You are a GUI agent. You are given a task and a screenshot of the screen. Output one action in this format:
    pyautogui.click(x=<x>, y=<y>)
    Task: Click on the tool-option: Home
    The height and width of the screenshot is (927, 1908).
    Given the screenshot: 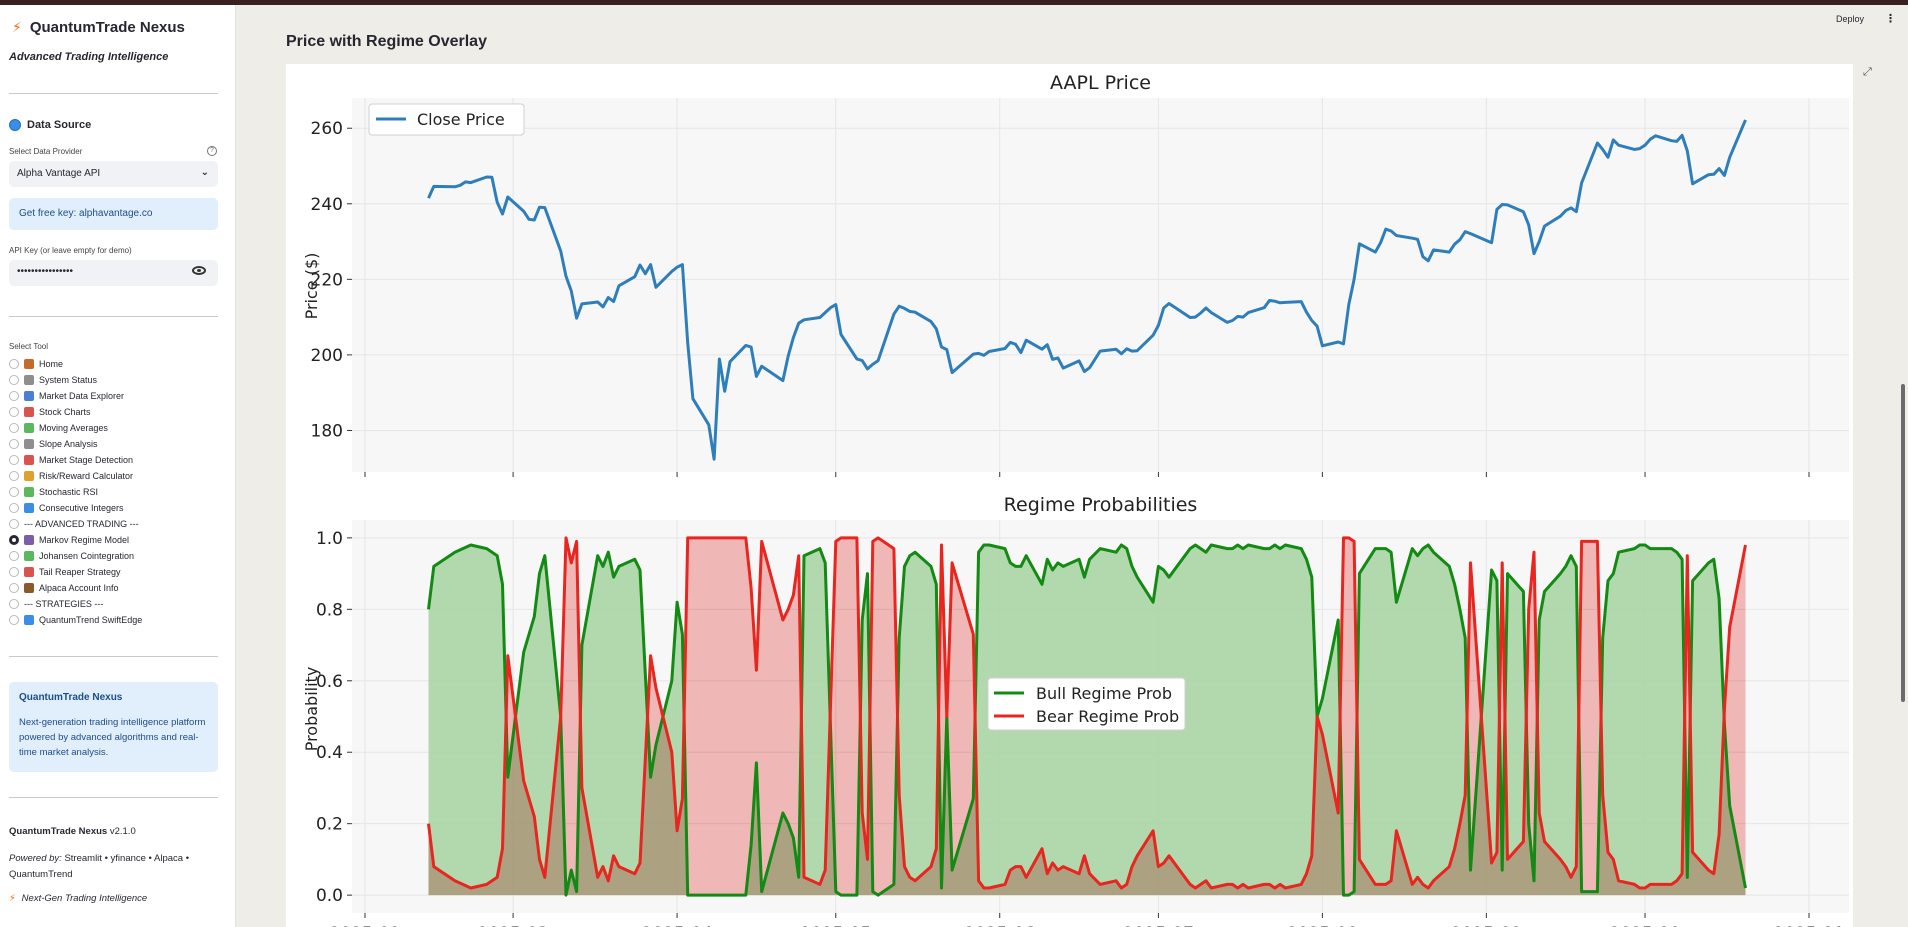 What is the action you would take?
    pyautogui.click(x=75, y=364)
    